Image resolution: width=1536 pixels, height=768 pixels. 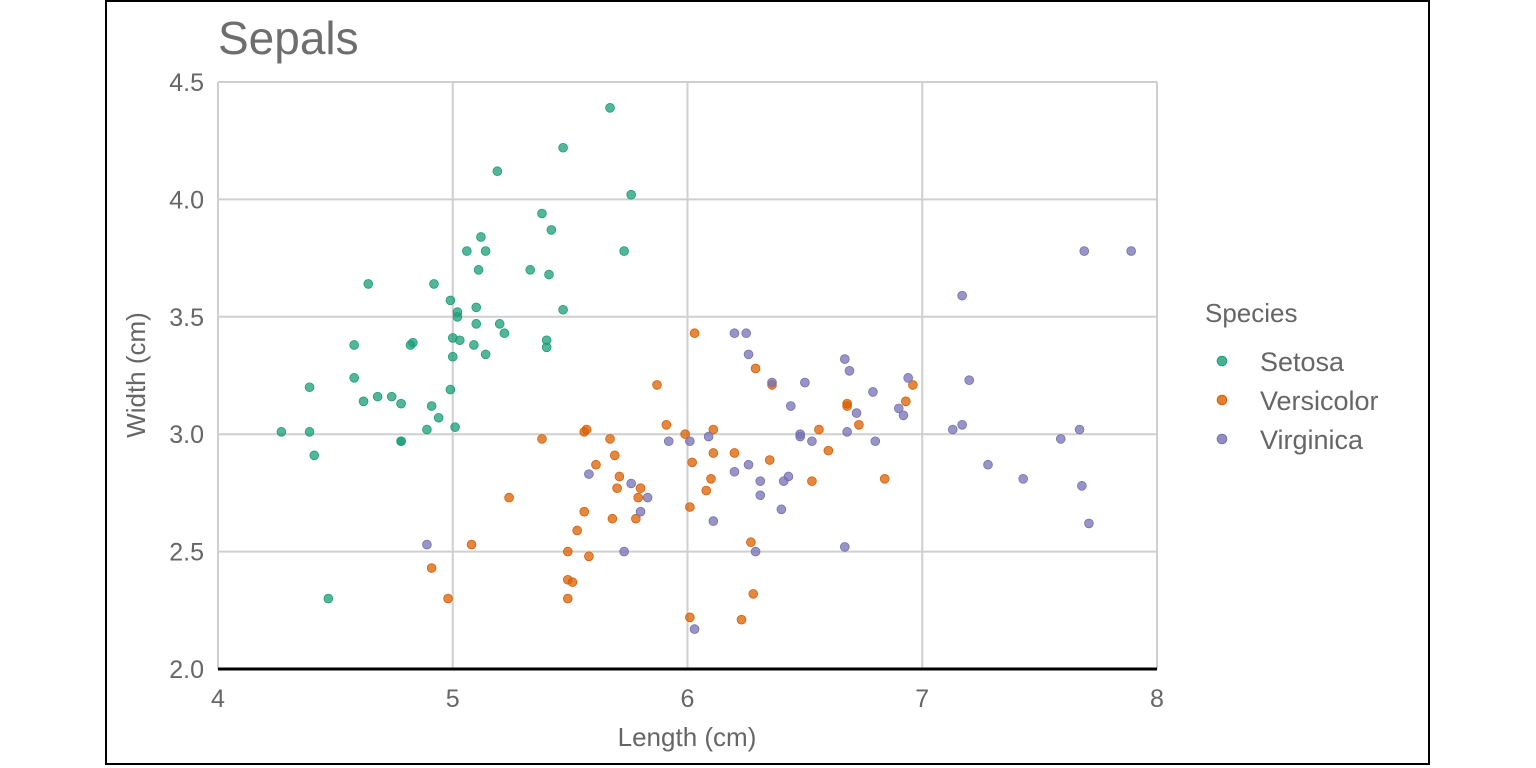 I want to click on series-versicolor, so click(x=672, y=476).